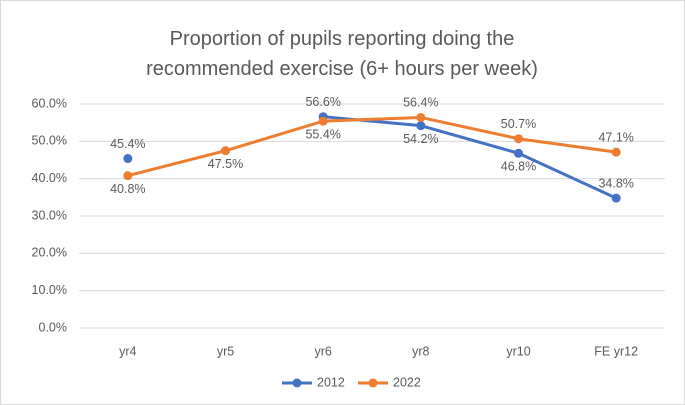 This screenshot has width=685, height=405. I want to click on legend-label: 2012, so click(331, 382).